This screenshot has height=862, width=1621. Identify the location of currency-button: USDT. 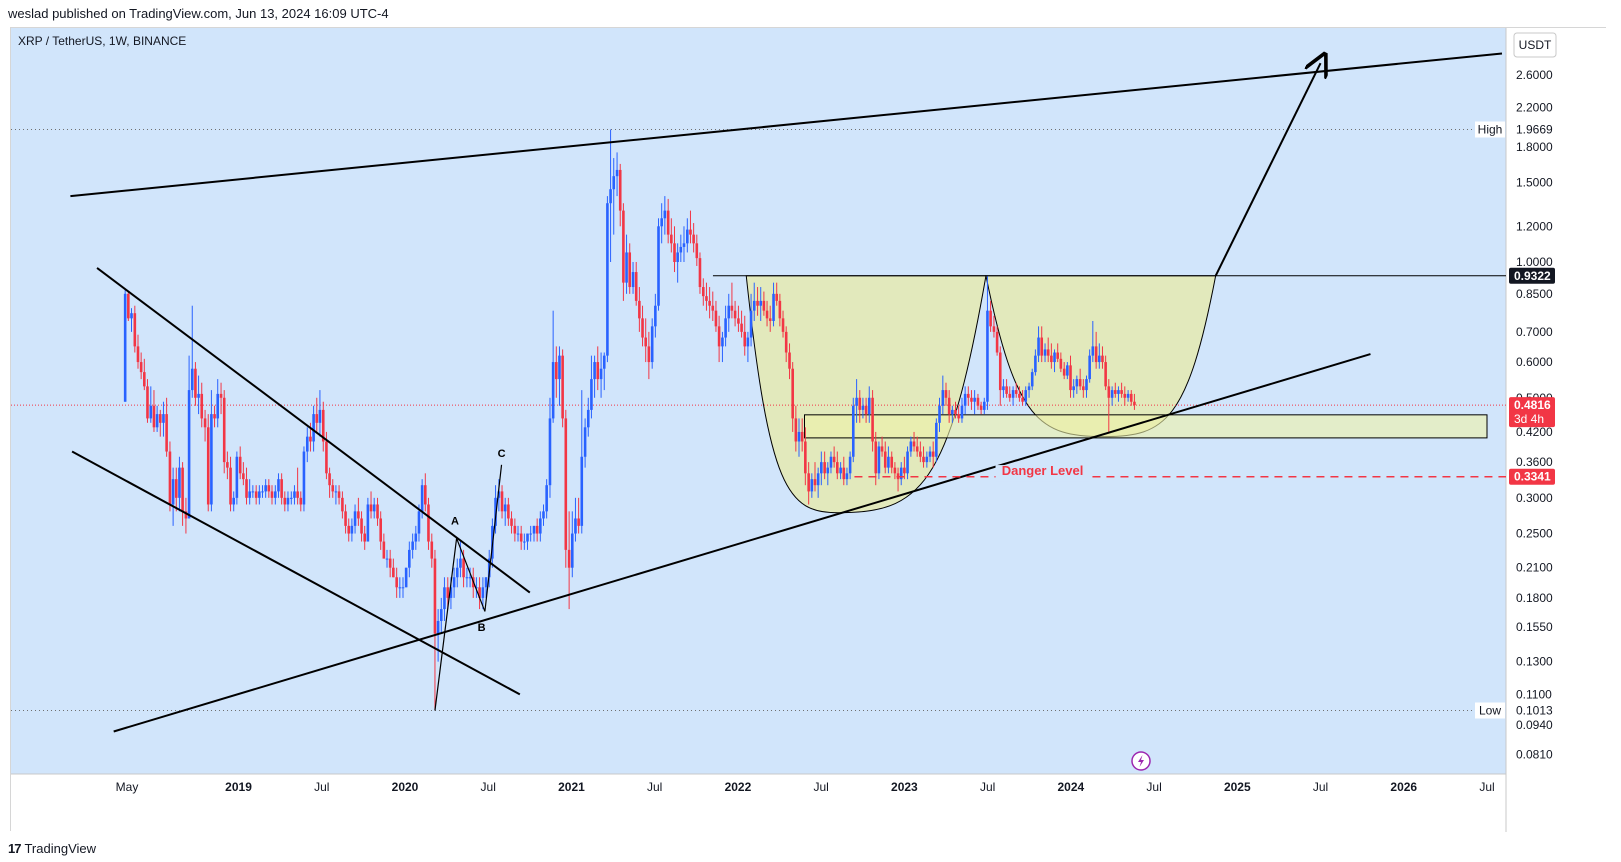
(1535, 45).